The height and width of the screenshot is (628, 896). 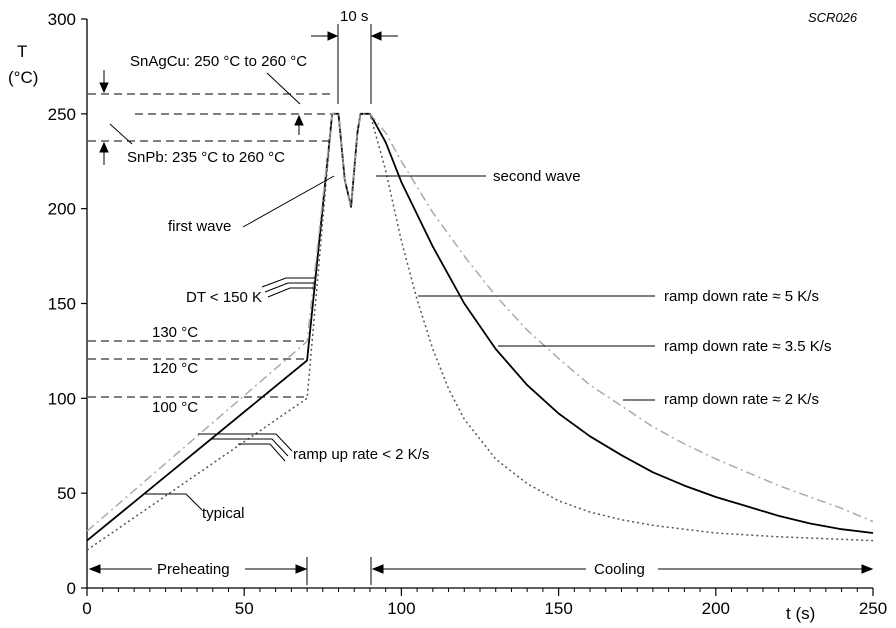 I want to click on y-tick-label: 150, so click(x=62, y=304).